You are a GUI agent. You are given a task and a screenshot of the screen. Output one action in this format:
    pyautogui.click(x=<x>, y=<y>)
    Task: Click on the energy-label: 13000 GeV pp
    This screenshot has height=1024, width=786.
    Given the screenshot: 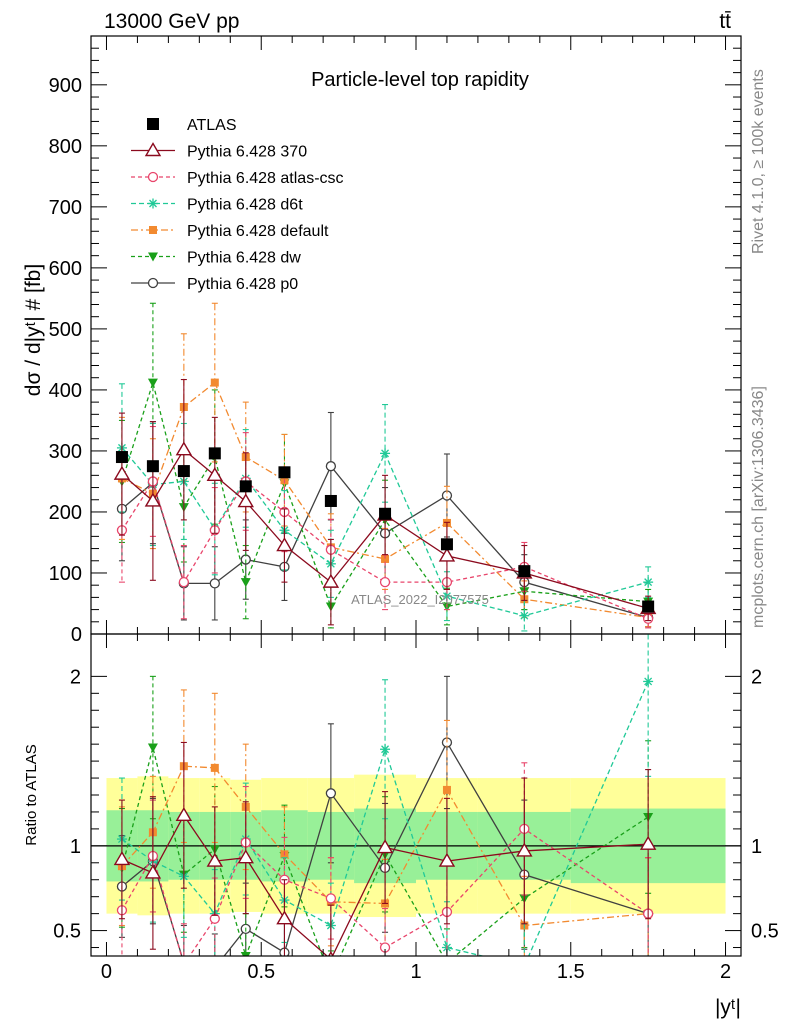 What is the action you would take?
    pyautogui.click(x=171, y=21)
    